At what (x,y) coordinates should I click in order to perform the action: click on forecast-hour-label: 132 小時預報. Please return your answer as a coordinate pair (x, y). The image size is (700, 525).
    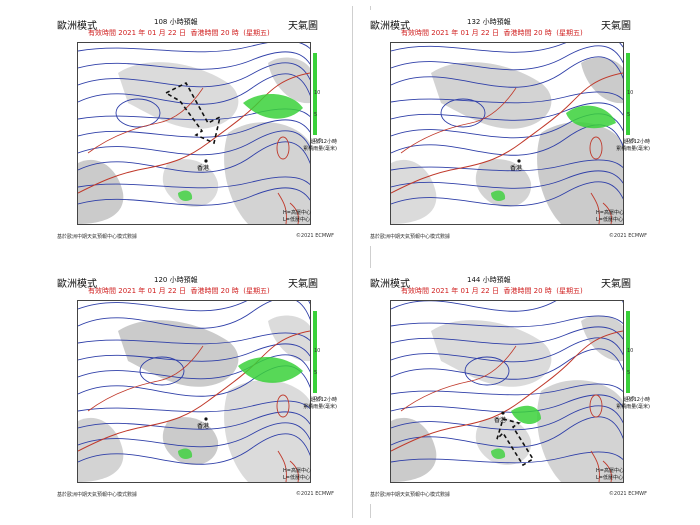
    Looking at the image, I should click on (489, 22).